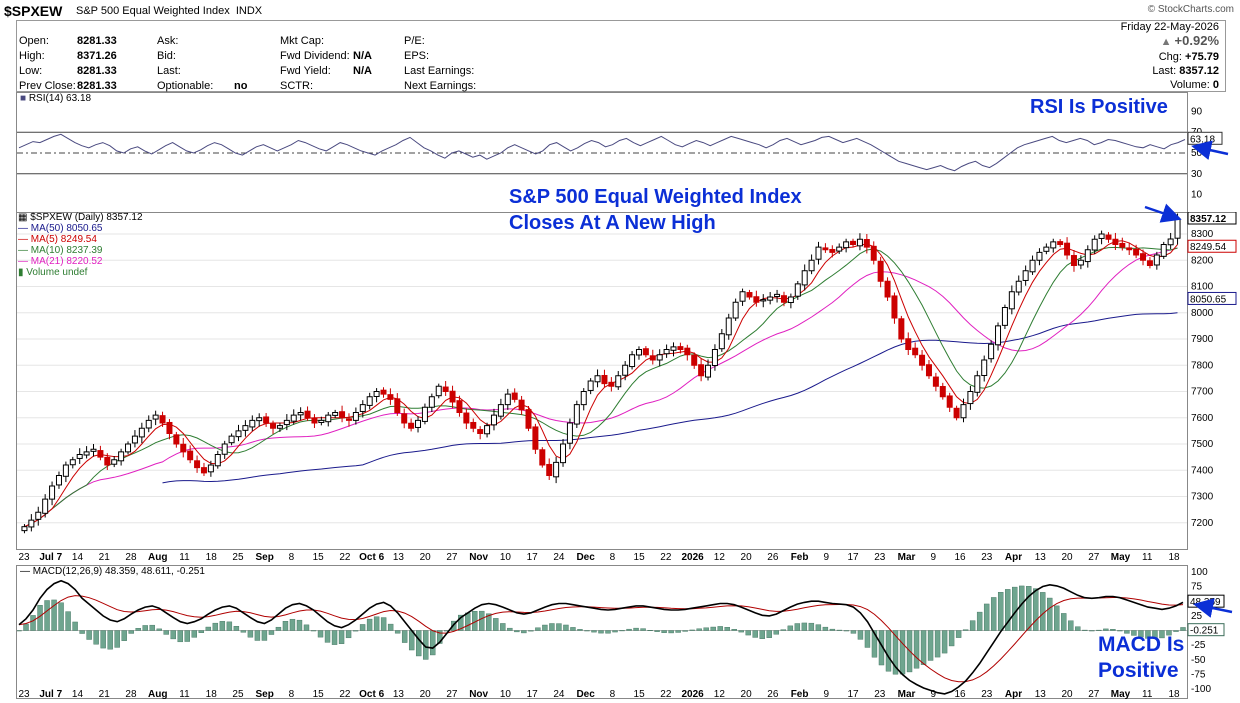 The image size is (1240, 703). I want to click on rsi-y-axis: 907050301063.18, so click(1205, 153).